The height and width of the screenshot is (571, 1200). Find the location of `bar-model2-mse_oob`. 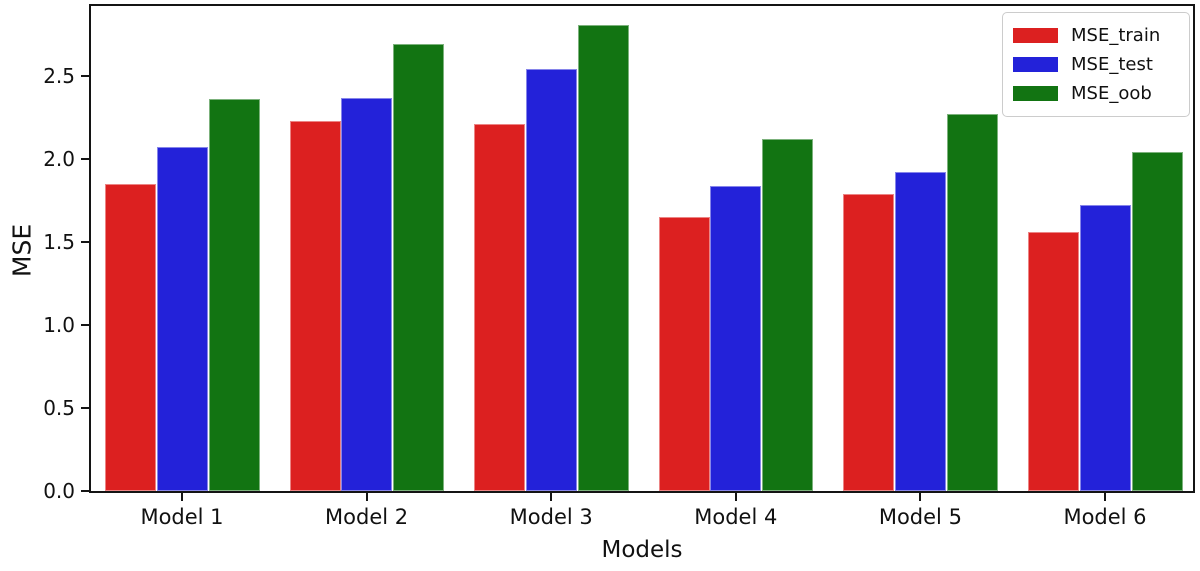

bar-model2-mse_oob is located at coordinates (419, 267).